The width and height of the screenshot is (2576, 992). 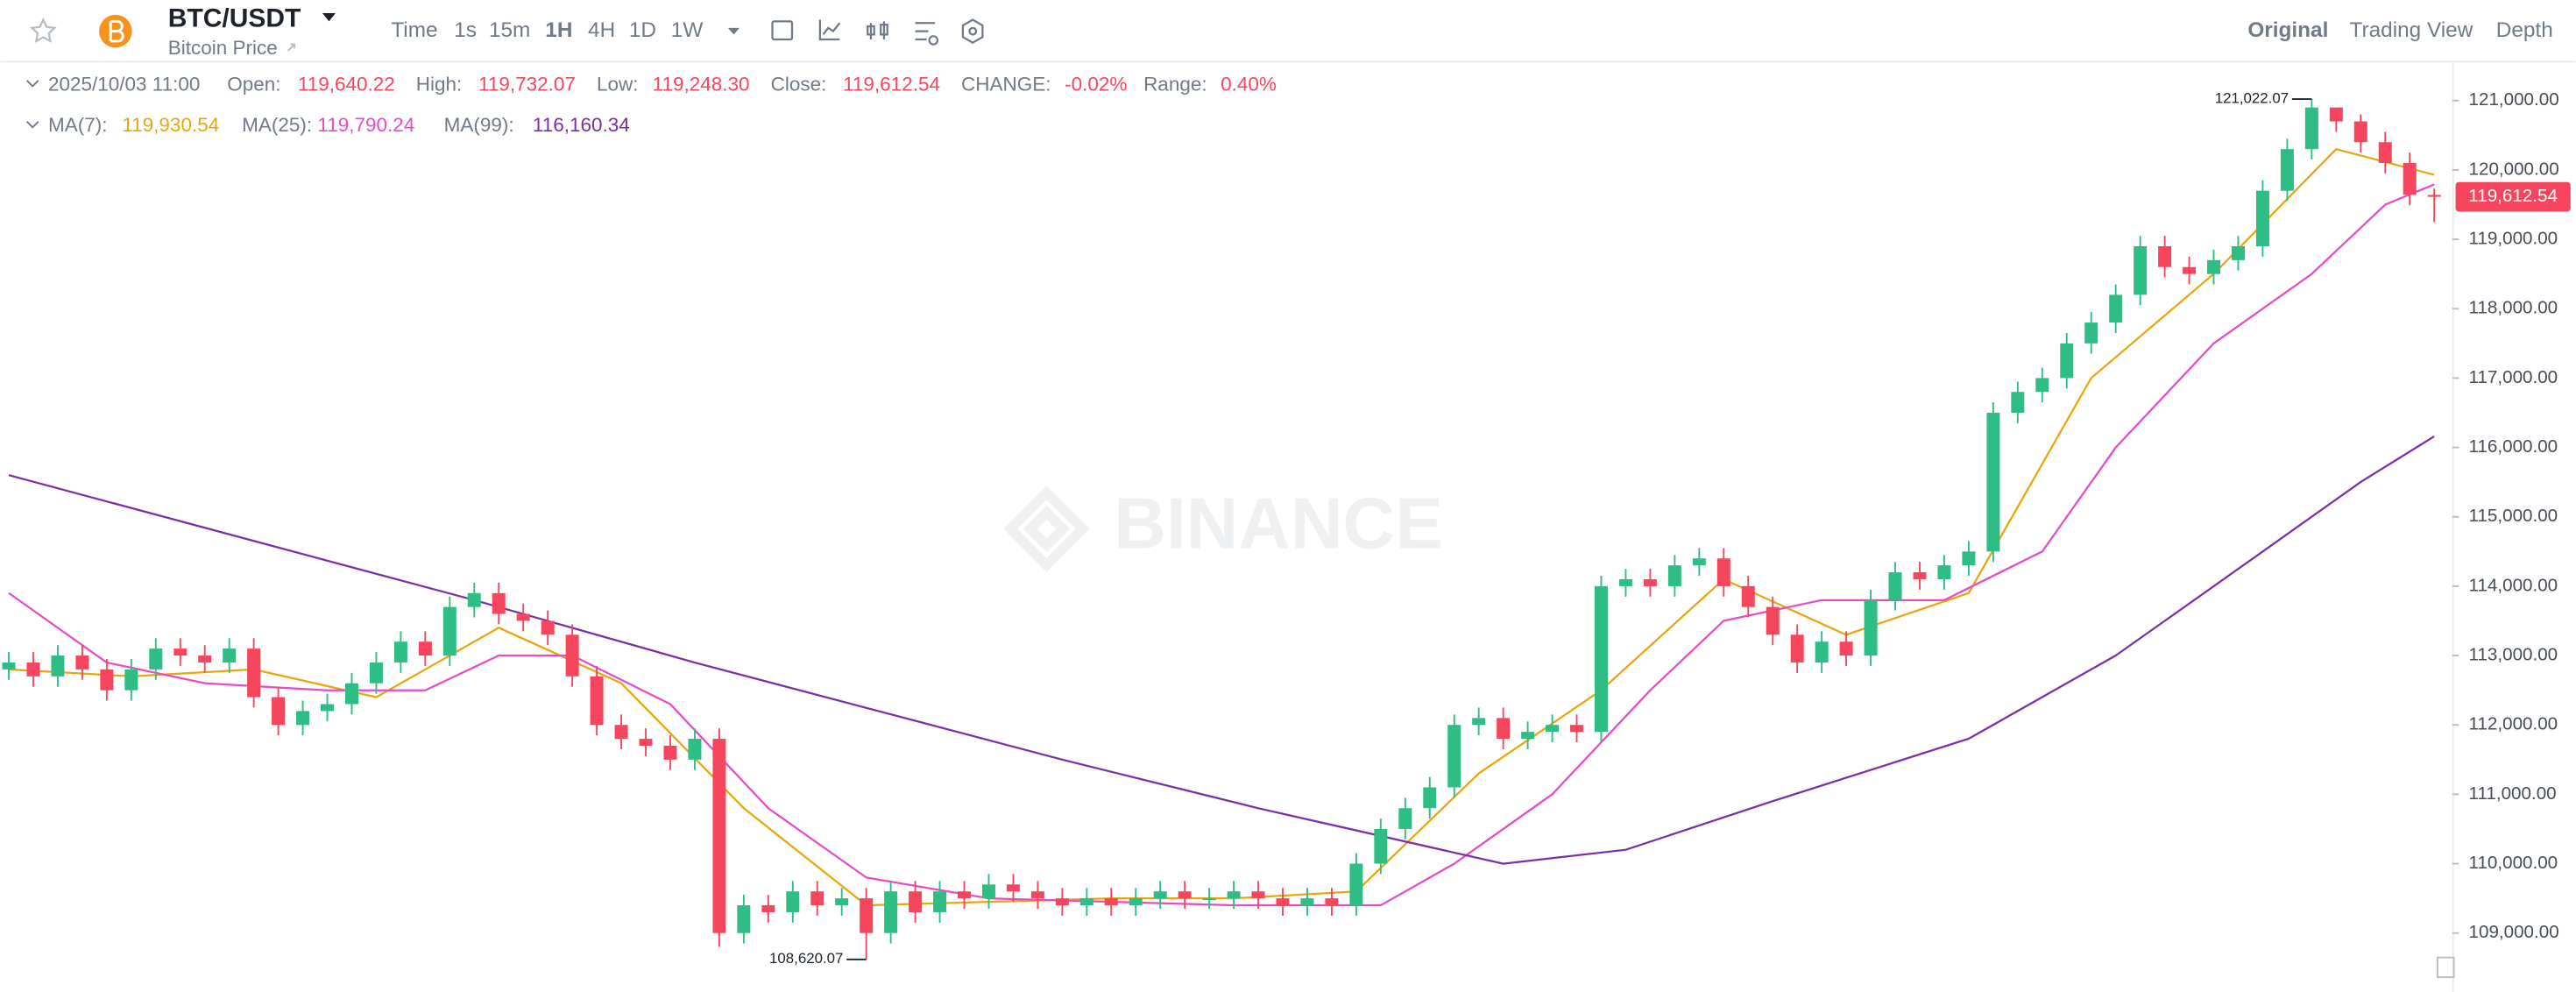 I want to click on indicator-icon, so click(x=829, y=30).